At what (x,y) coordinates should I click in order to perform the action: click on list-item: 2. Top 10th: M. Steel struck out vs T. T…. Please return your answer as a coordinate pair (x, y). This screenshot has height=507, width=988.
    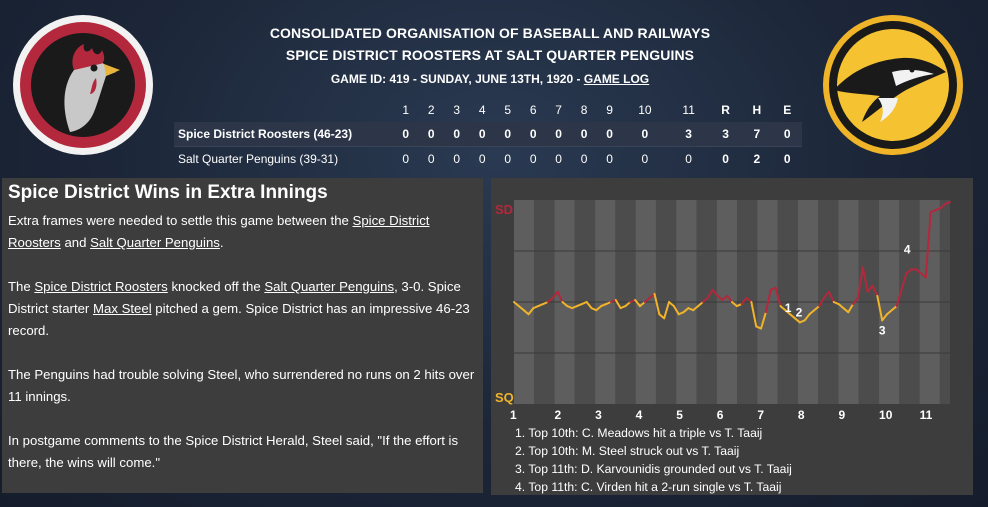
    Looking at the image, I should click on (627, 451).